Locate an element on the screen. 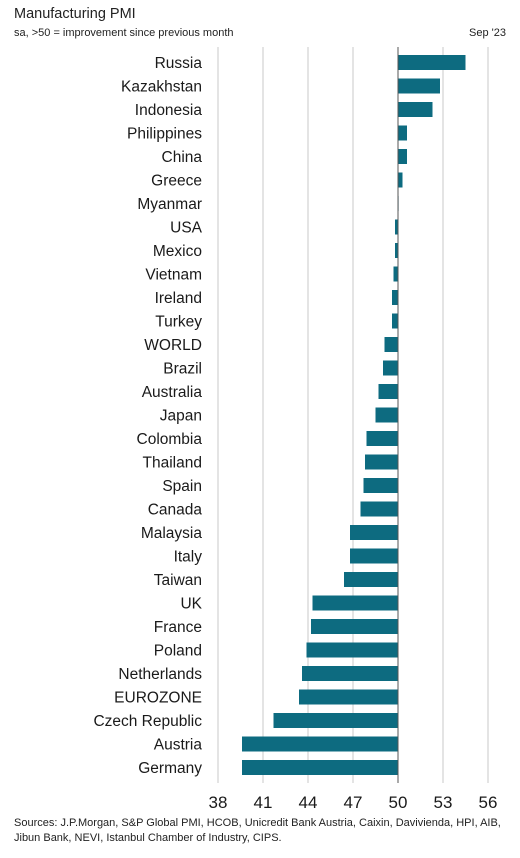  category-label: Colombia is located at coordinates (170, 439).